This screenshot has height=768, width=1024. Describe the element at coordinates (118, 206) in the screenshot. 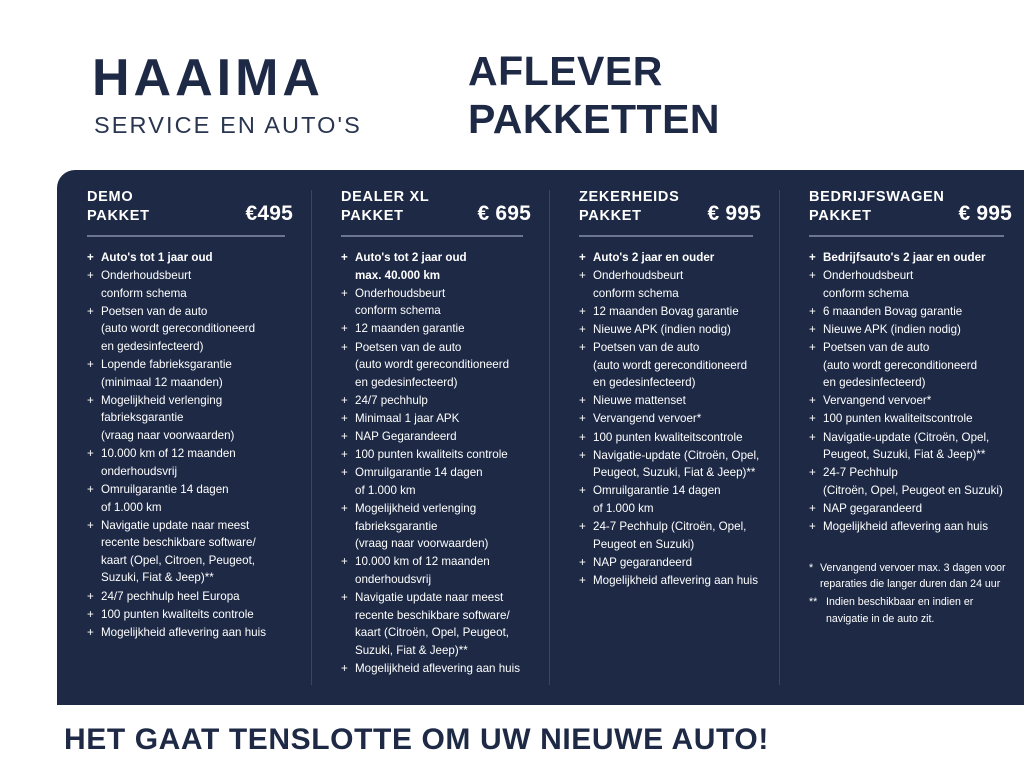

I see `package-name: DEMO PAKKET` at that location.